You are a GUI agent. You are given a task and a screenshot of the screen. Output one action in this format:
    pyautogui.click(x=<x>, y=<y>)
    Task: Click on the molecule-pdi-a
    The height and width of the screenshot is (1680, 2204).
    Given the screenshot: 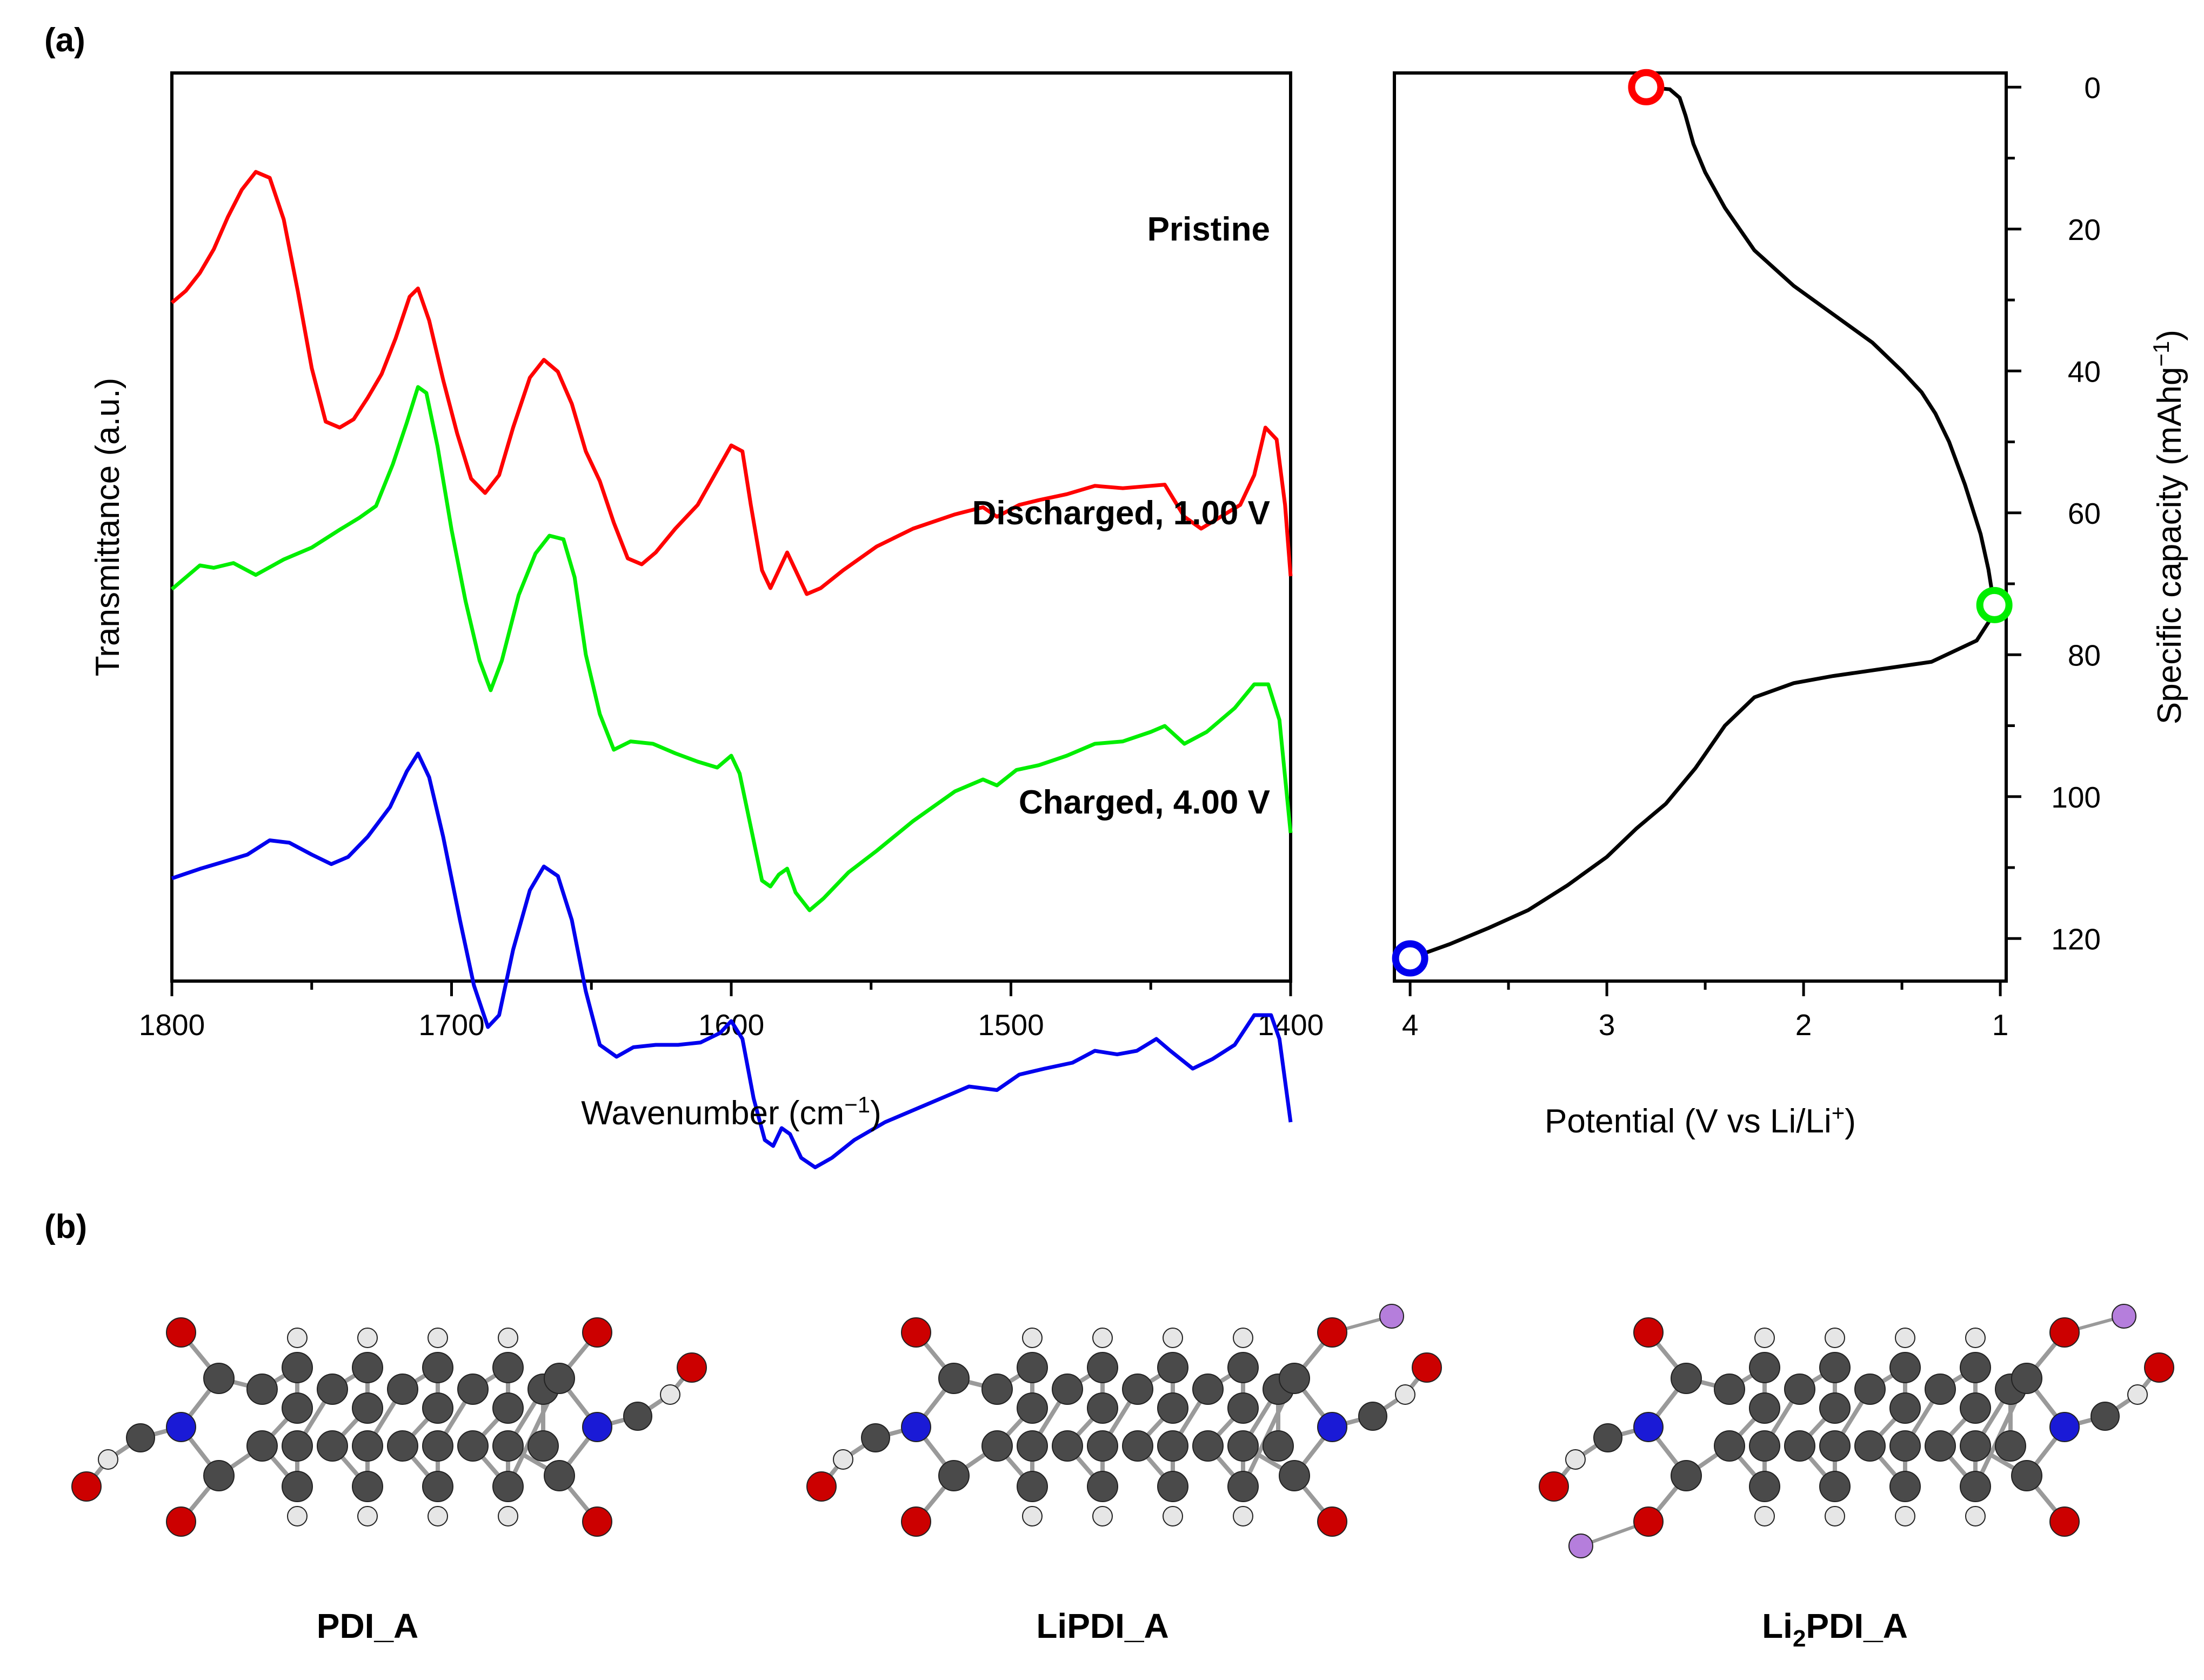 What is the action you would take?
    pyautogui.click(x=389, y=1427)
    